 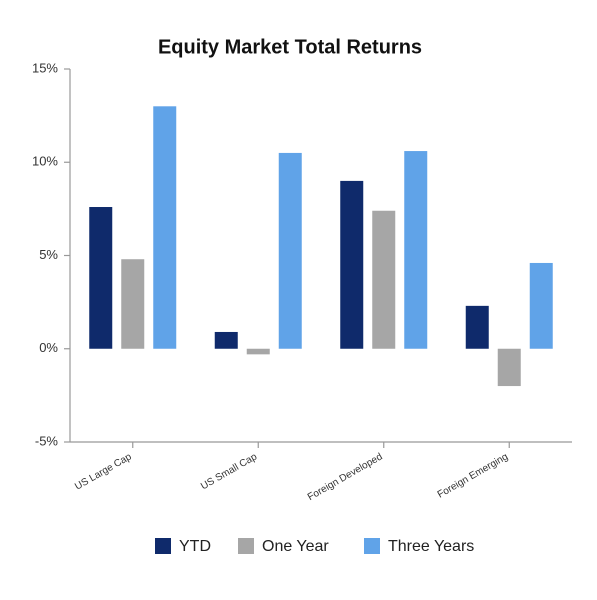 I want to click on x-tick-label: Foreign Emerging, so click(x=473, y=475).